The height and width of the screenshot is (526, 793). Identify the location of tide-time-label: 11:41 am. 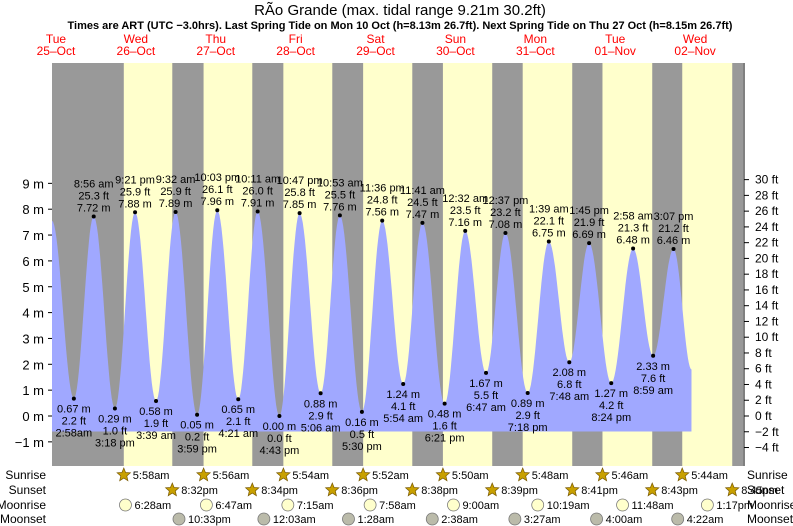
(422, 191).